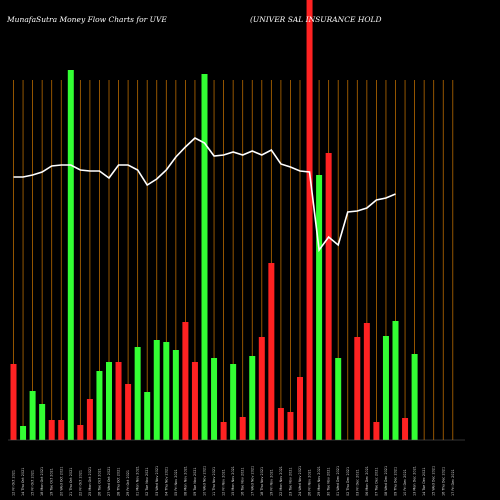 The height and width of the screenshot is (500, 500). I want to click on x-tick-label: 16 Tue Nov 2021, so click(243, 481).